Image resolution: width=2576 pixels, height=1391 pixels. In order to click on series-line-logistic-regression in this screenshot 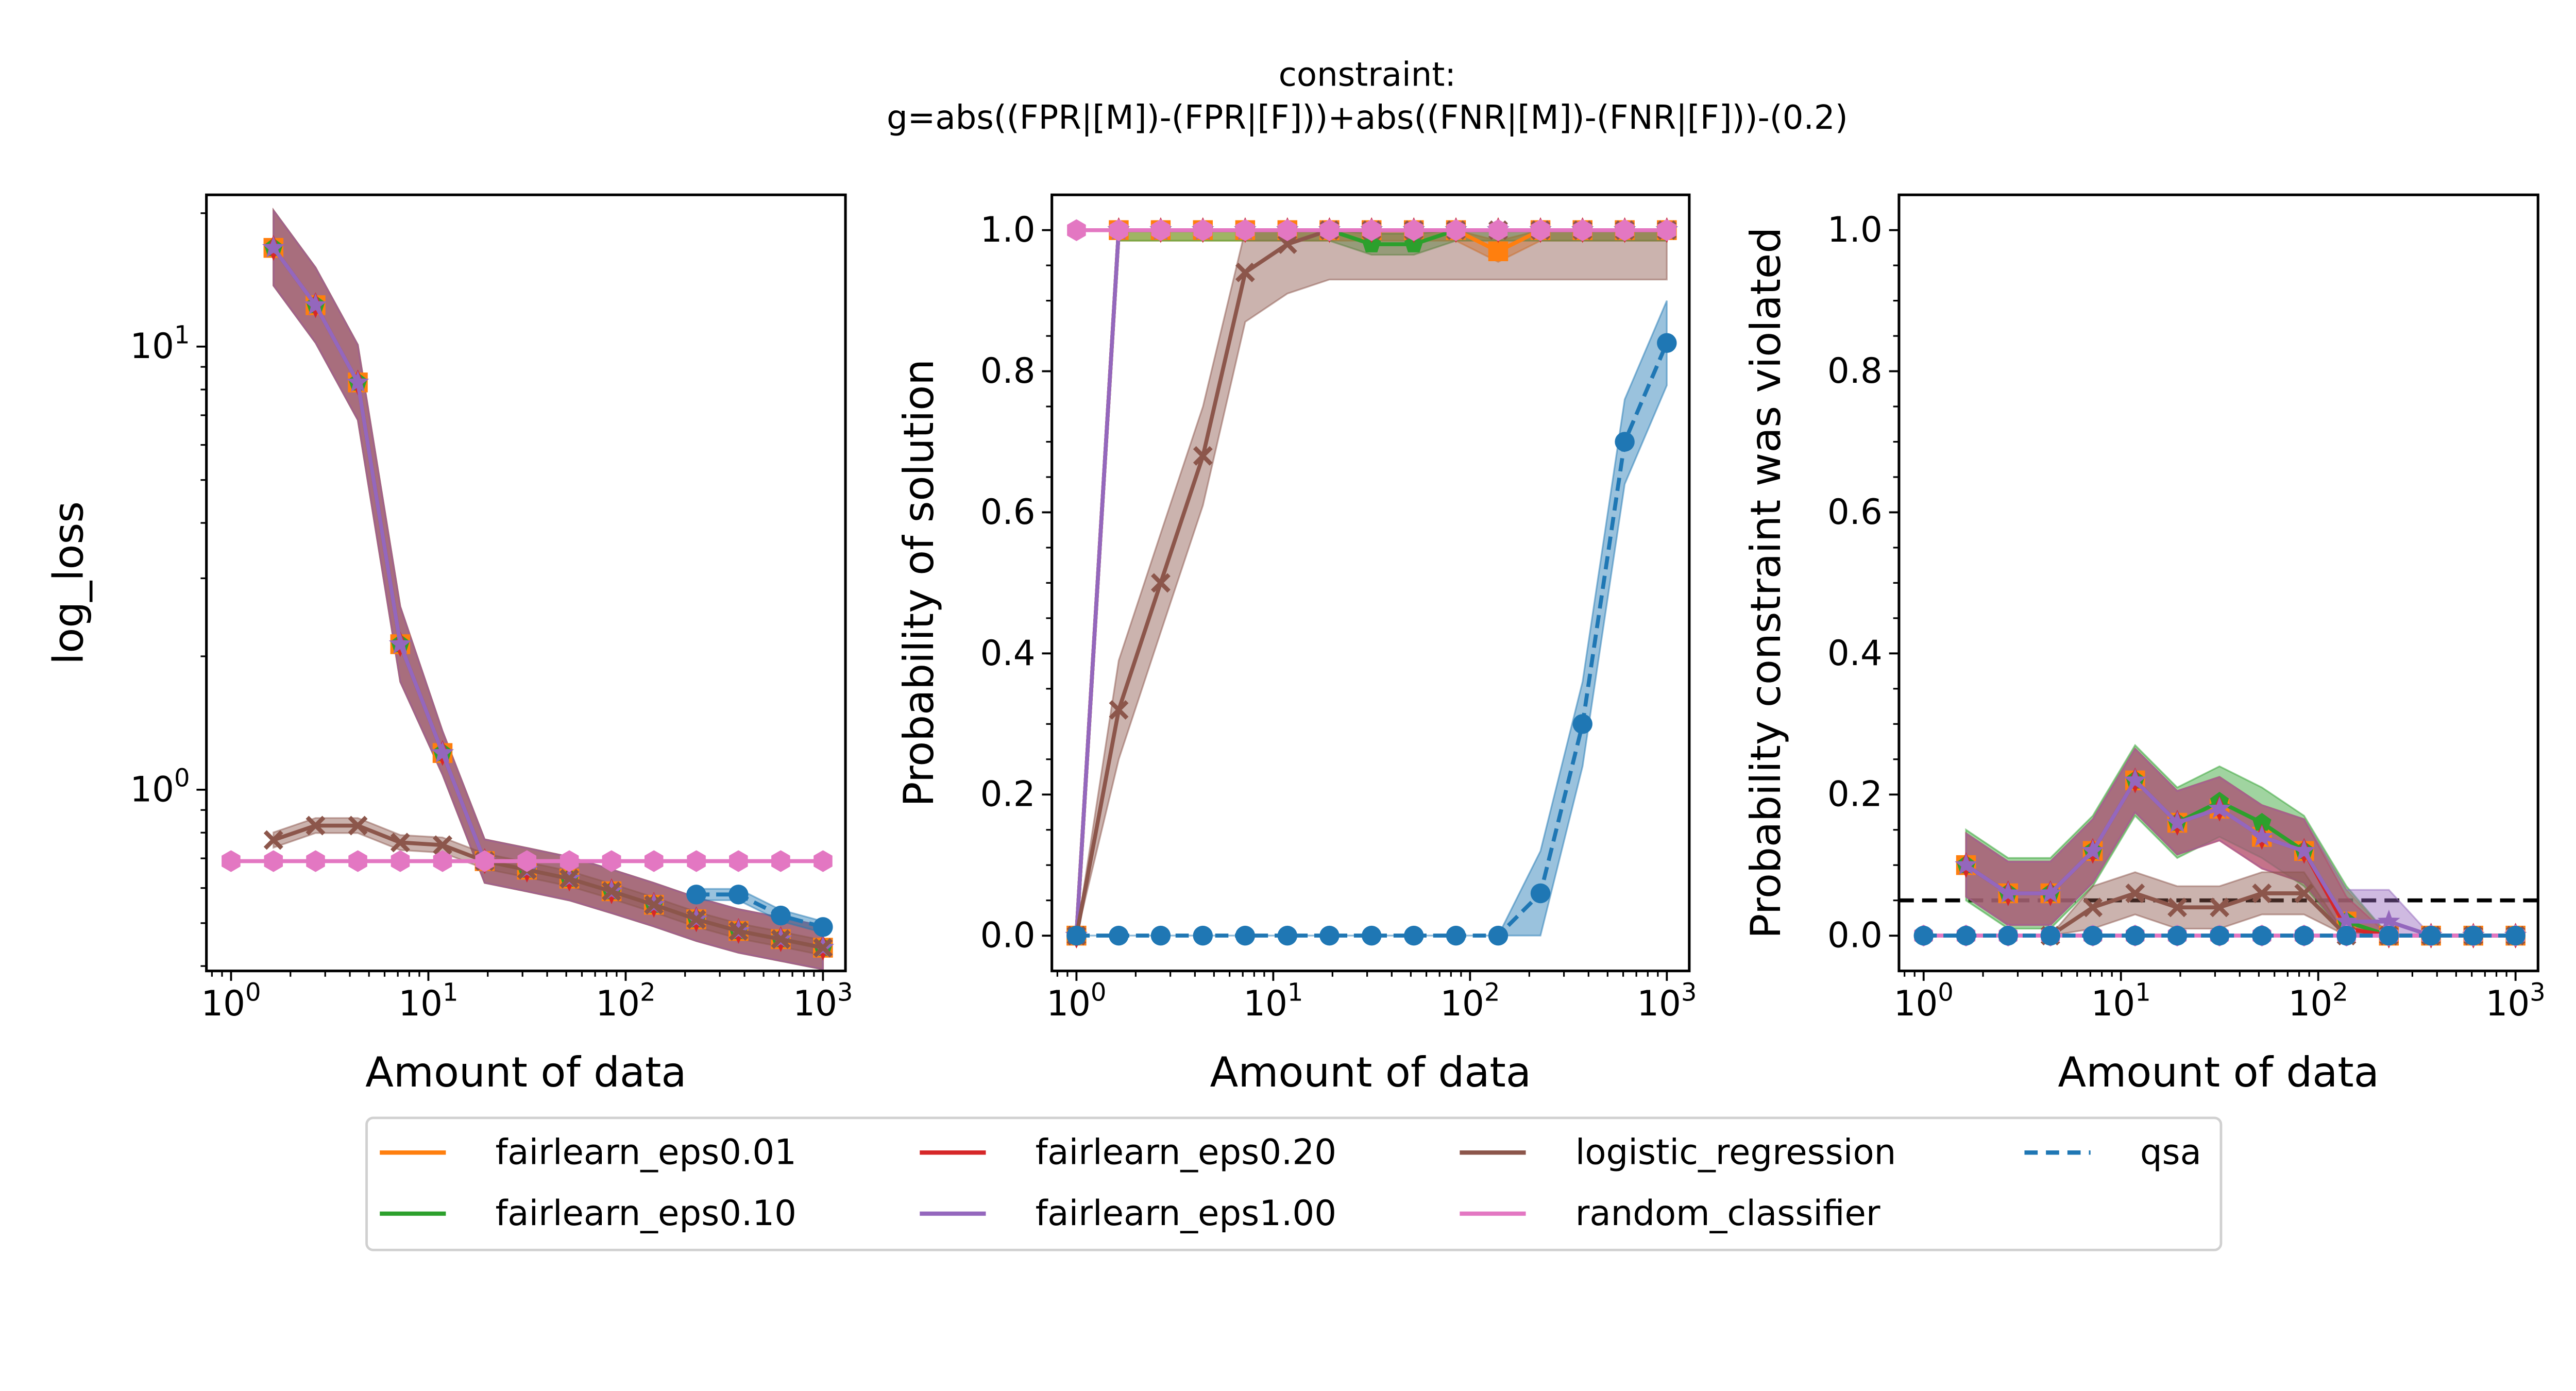, I will do `click(1371, 583)`.